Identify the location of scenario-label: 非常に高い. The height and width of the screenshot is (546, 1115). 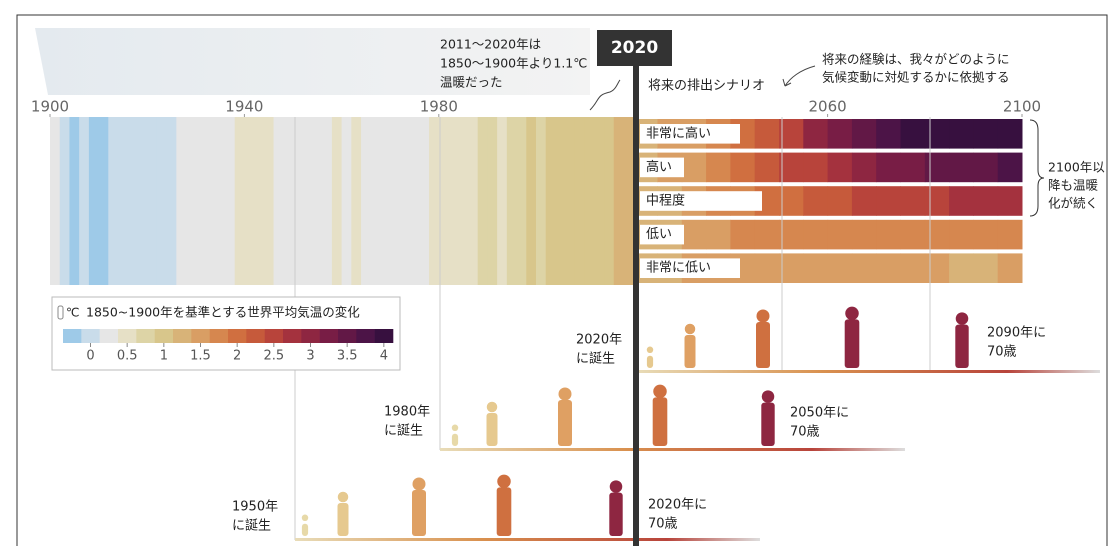
(678, 133).